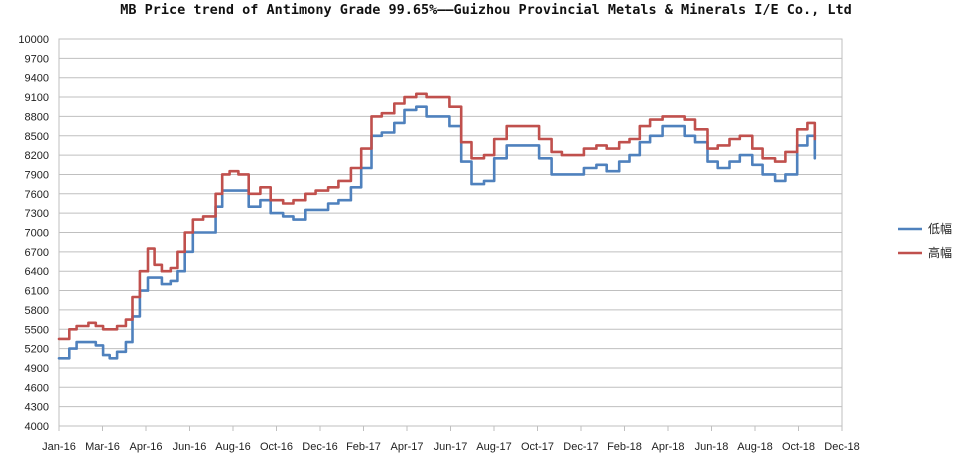 This screenshot has width=972, height=469. What do you see at coordinates (276, 447) in the screenshot?
I see `x-tick-label: Oct-16` at bounding box center [276, 447].